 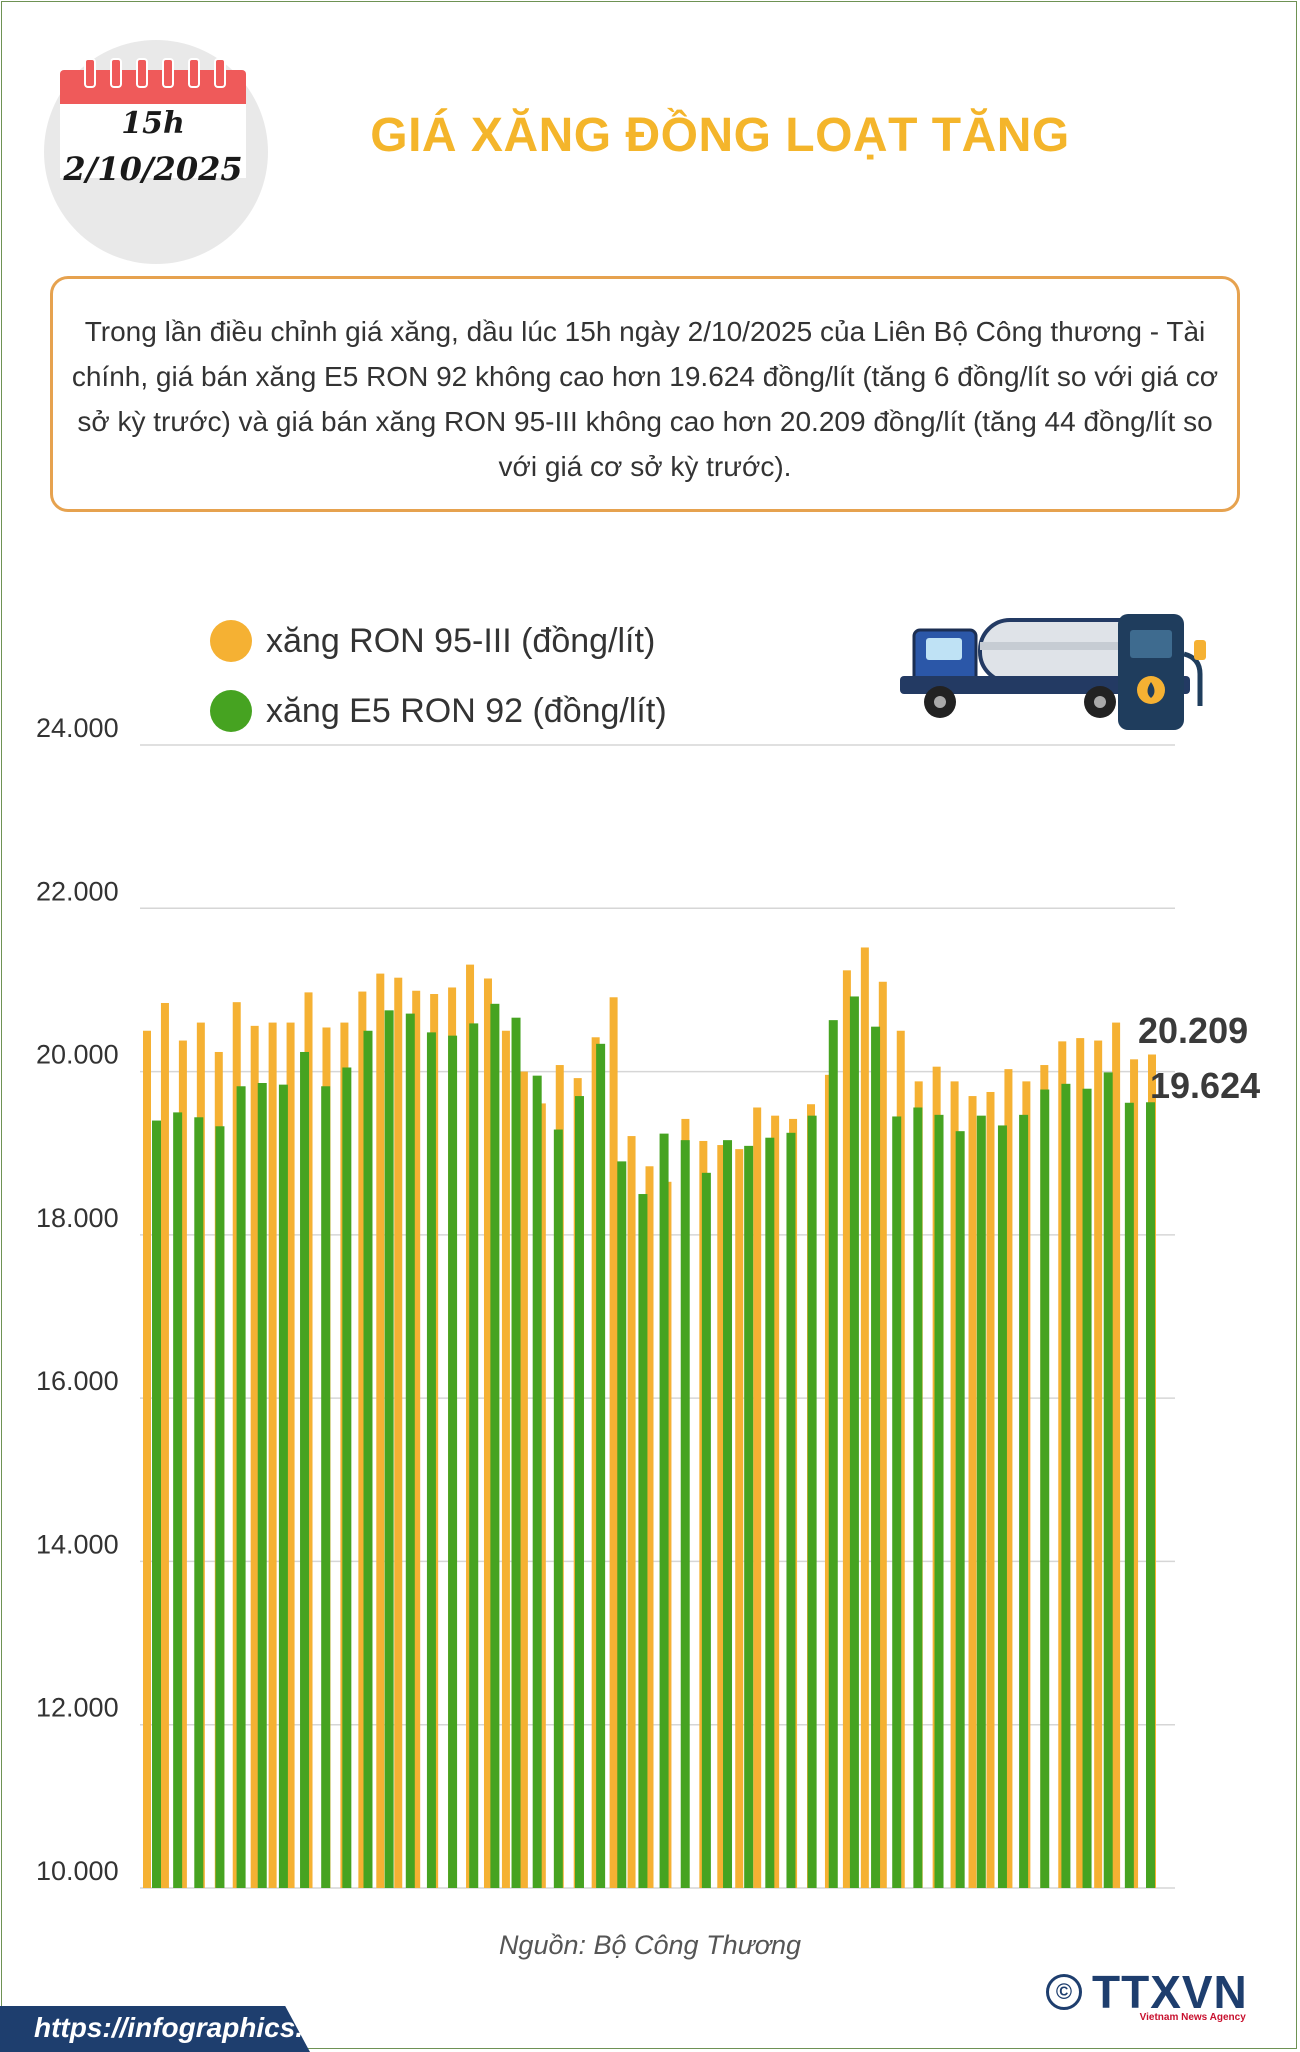 I want to click on legend-dot-e5, so click(x=231, y=711).